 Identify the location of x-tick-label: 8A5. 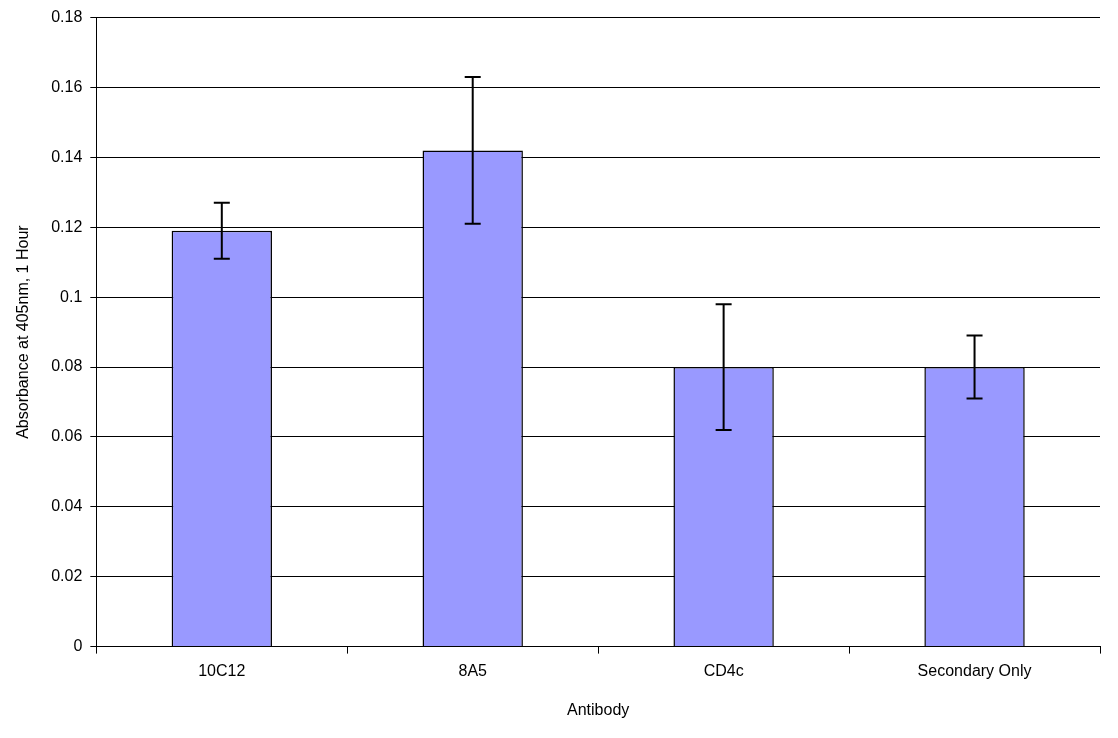
(473, 670).